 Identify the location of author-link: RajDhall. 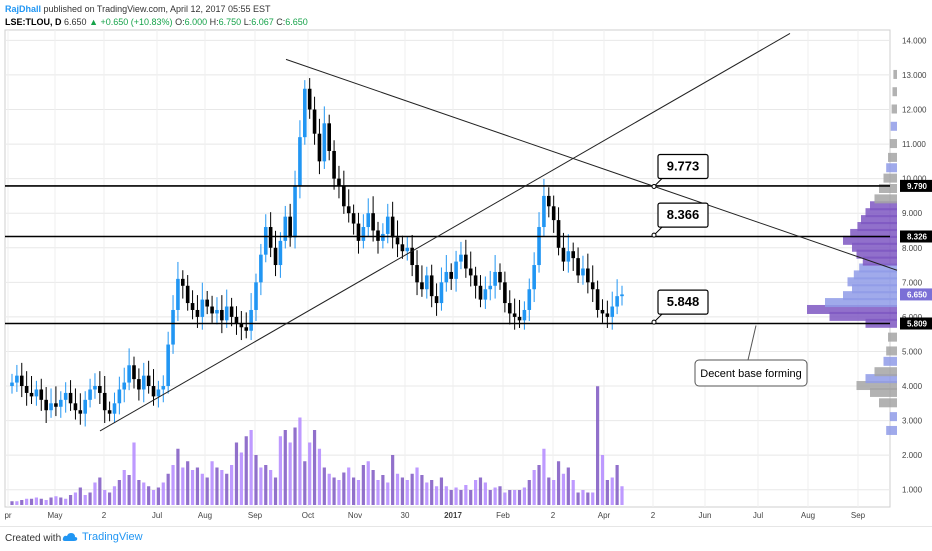
(23, 9).